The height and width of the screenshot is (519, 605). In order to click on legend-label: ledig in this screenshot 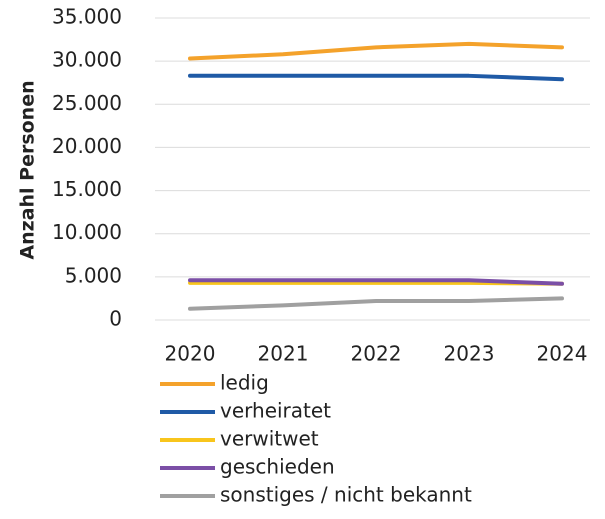, I will do `click(244, 383)`.